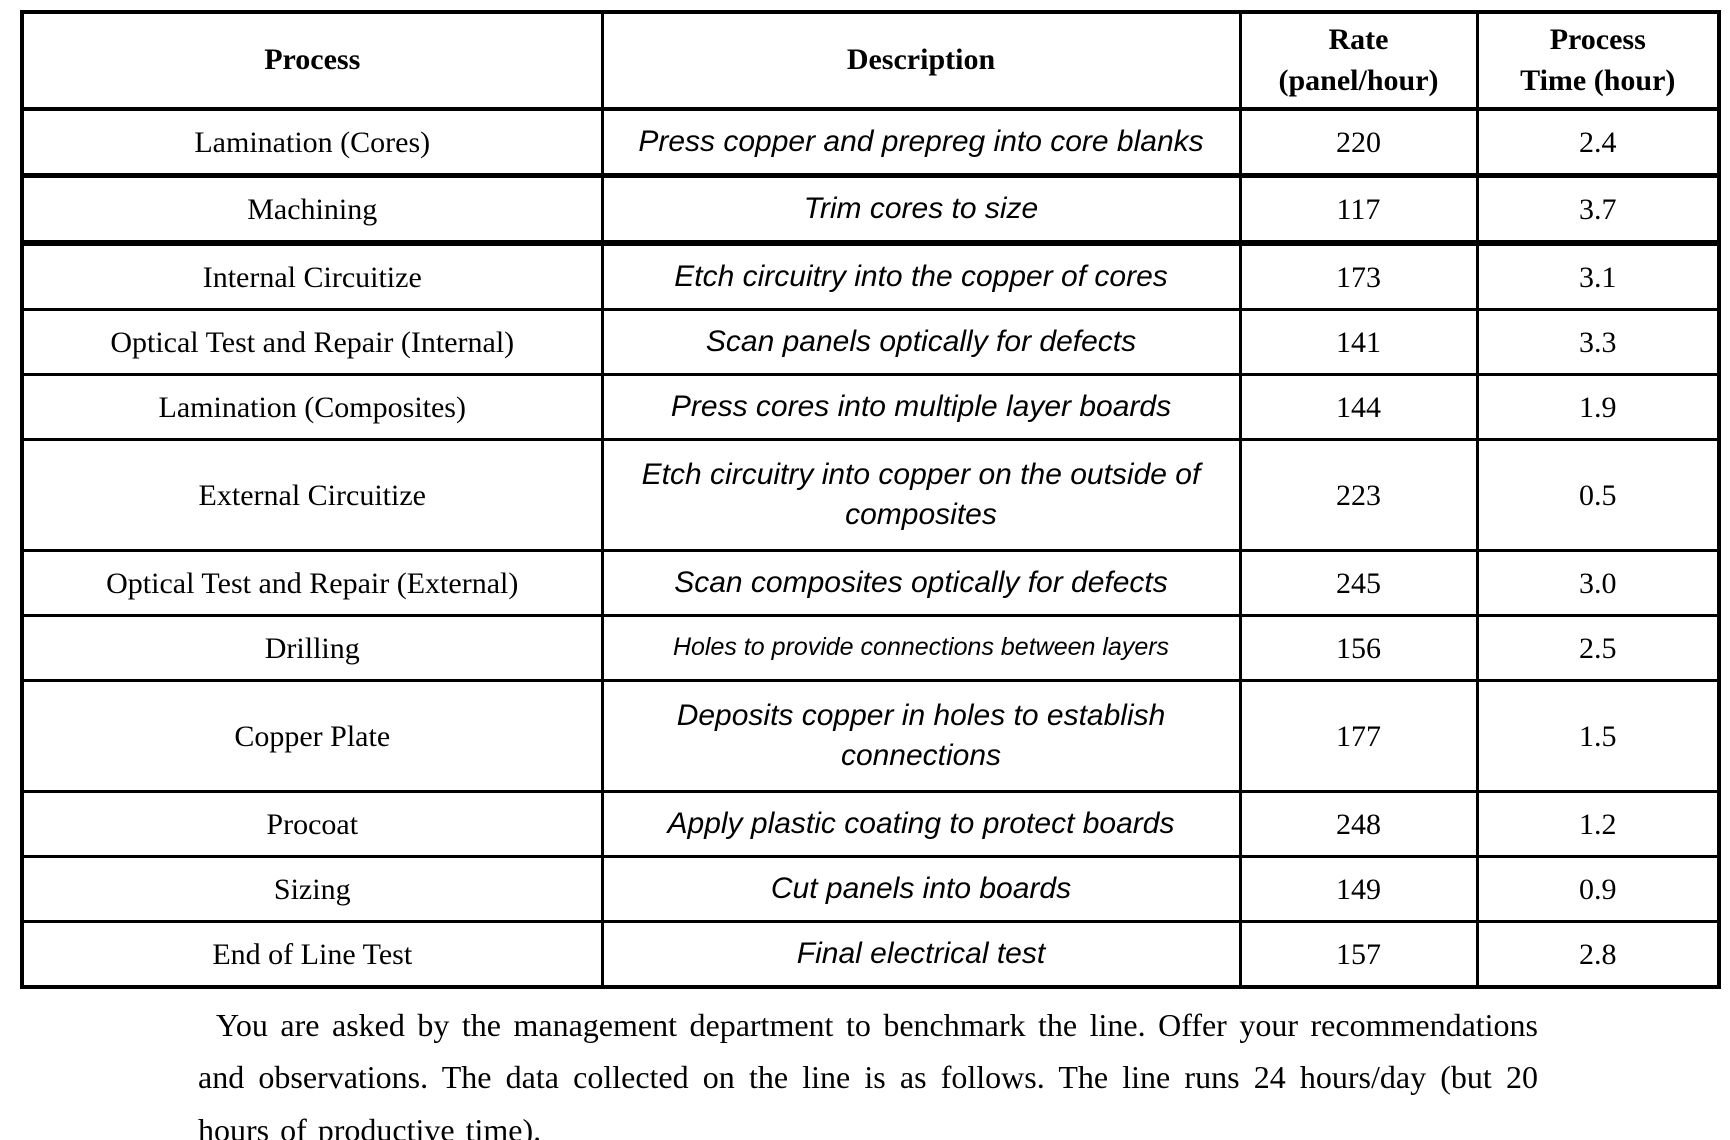  What do you see at coordinates (921, 60) in the screenshot?
I see `column-header-description: Description` at bounding box center [921, 60].